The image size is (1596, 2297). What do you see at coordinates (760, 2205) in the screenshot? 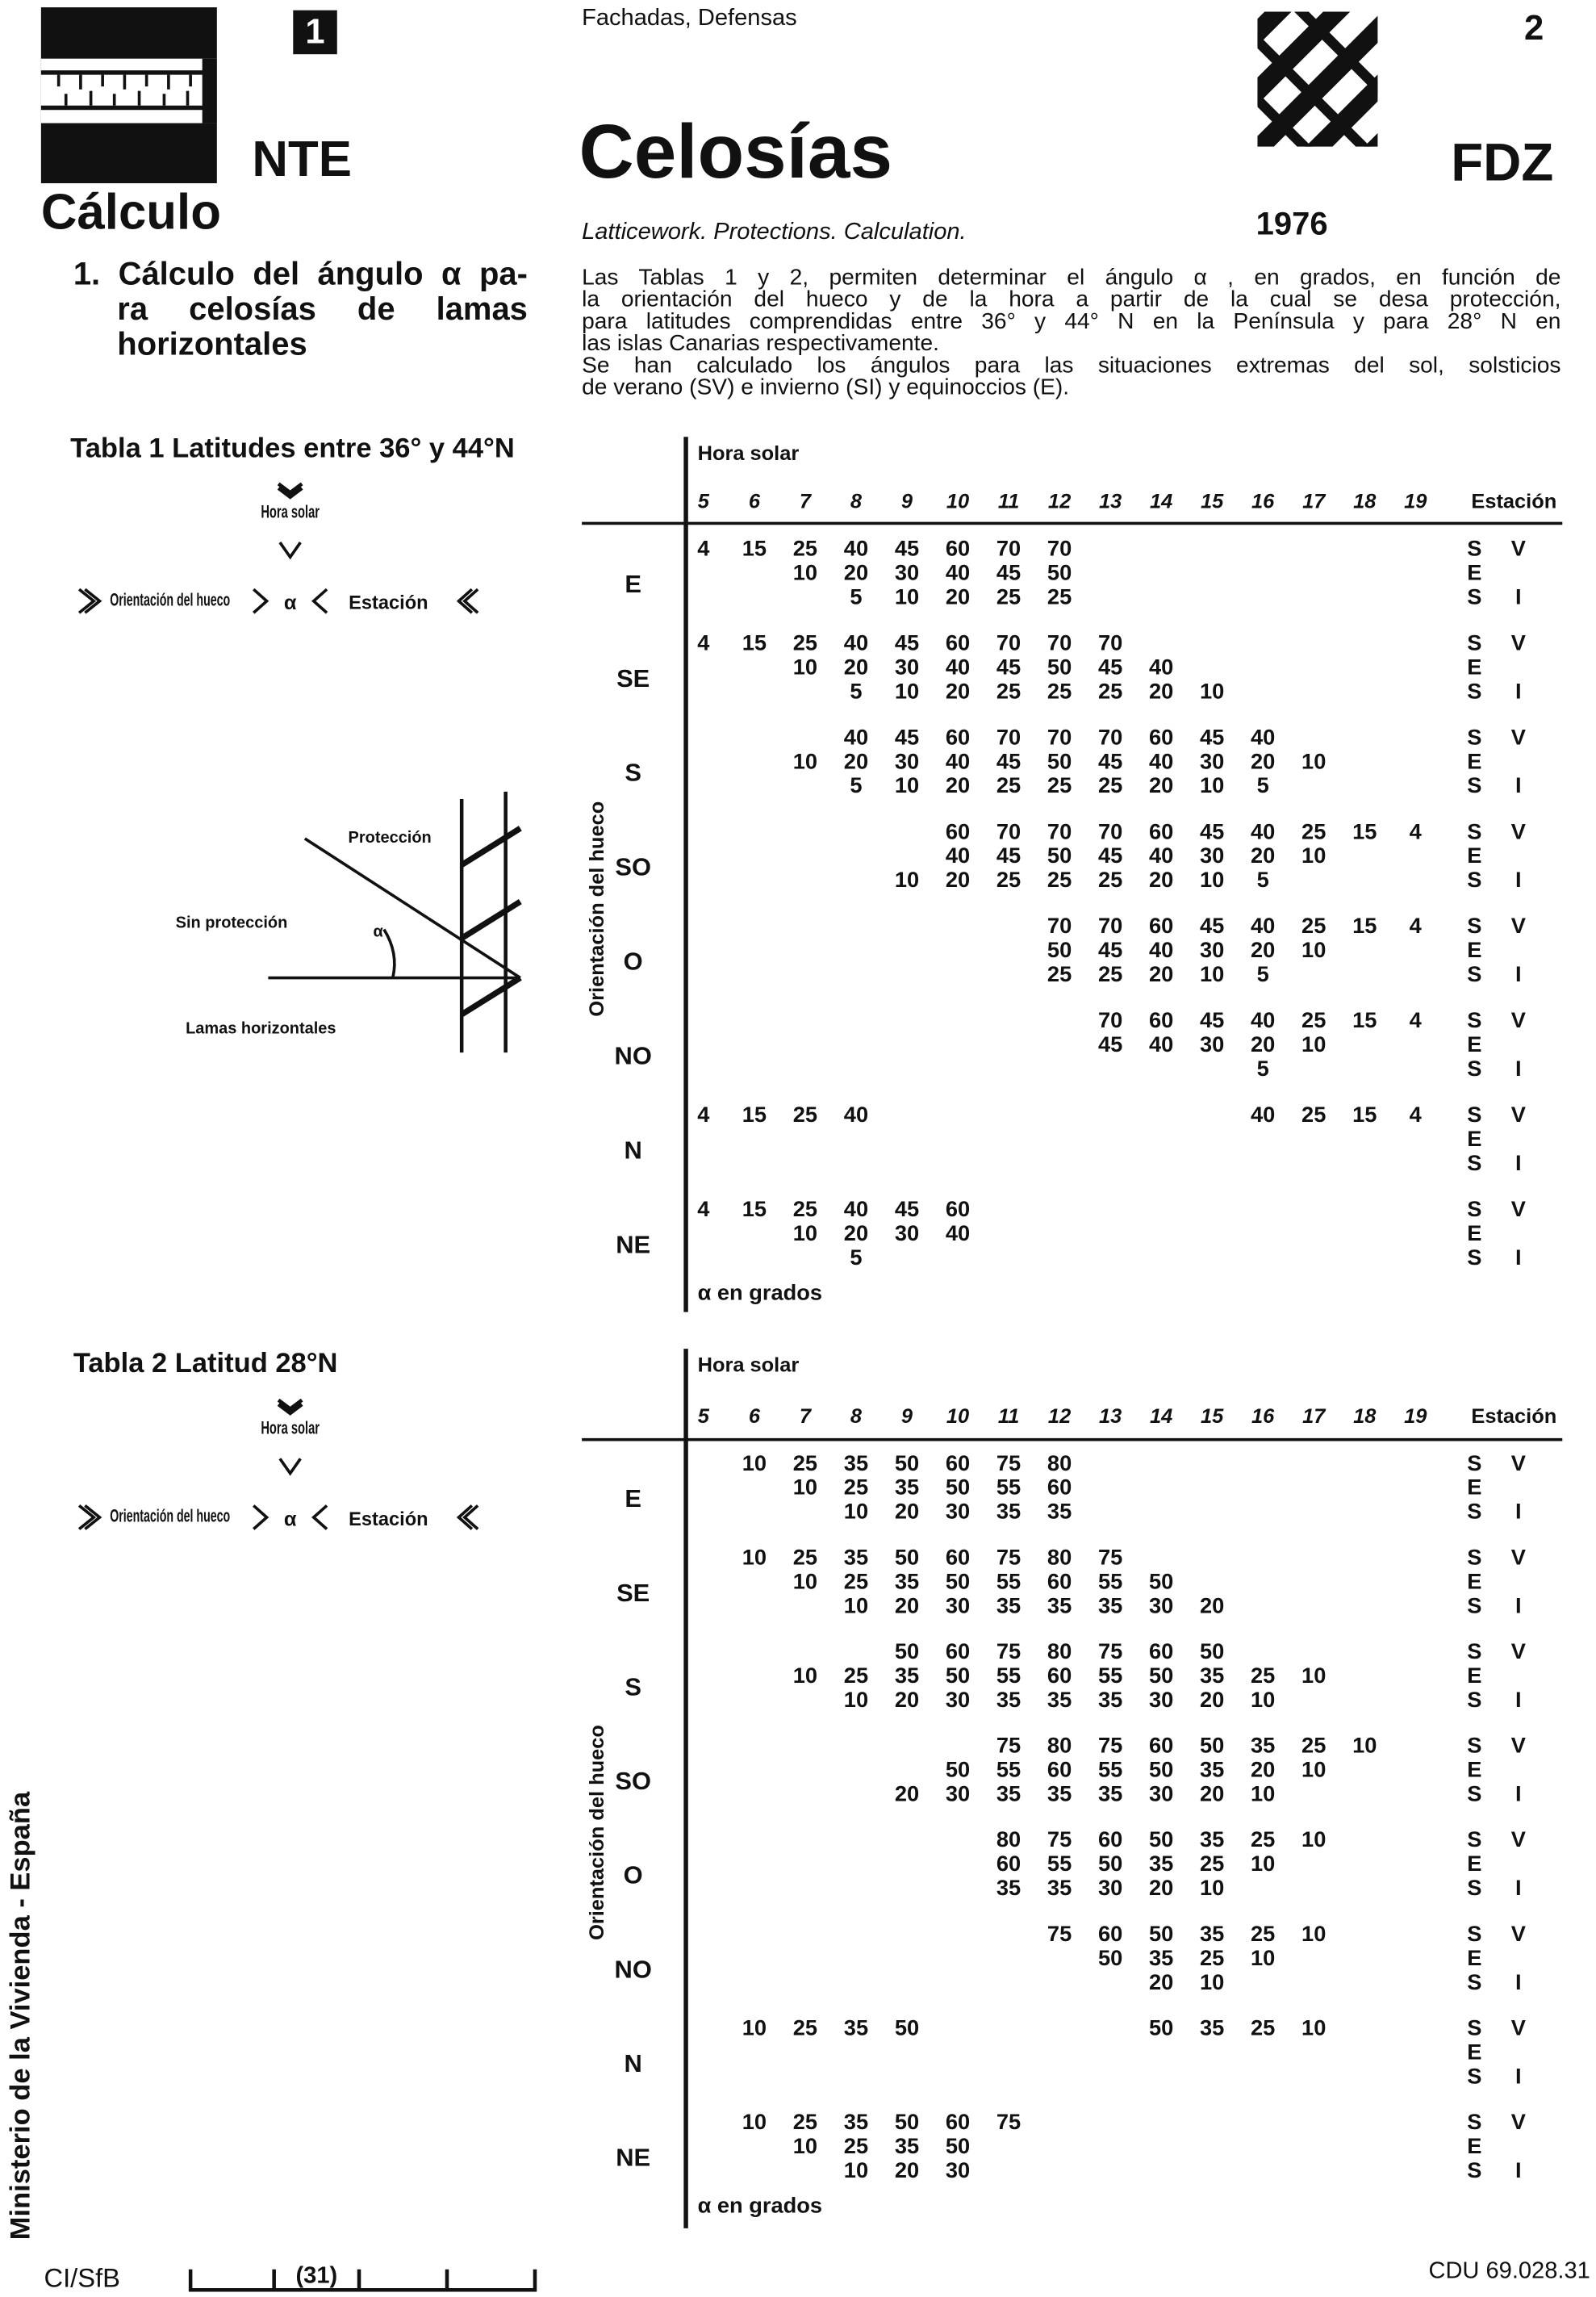
I see `unit-note: α en grados` at bounding box center [760, 2205].